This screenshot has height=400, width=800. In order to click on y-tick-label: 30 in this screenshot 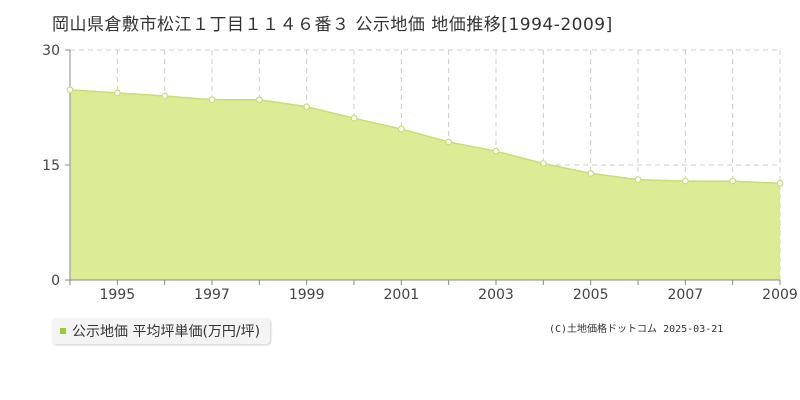, I will do `click(51, 51)`.